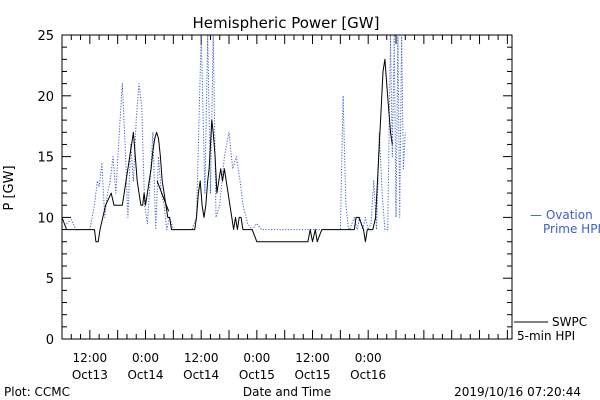 The height and width of the screenshot is (400, 600). What do you see at coordinates (561, 215) in the screenshot?
I see `legend-ovation-line1: — Ovation` at bounding box center [561, 215].